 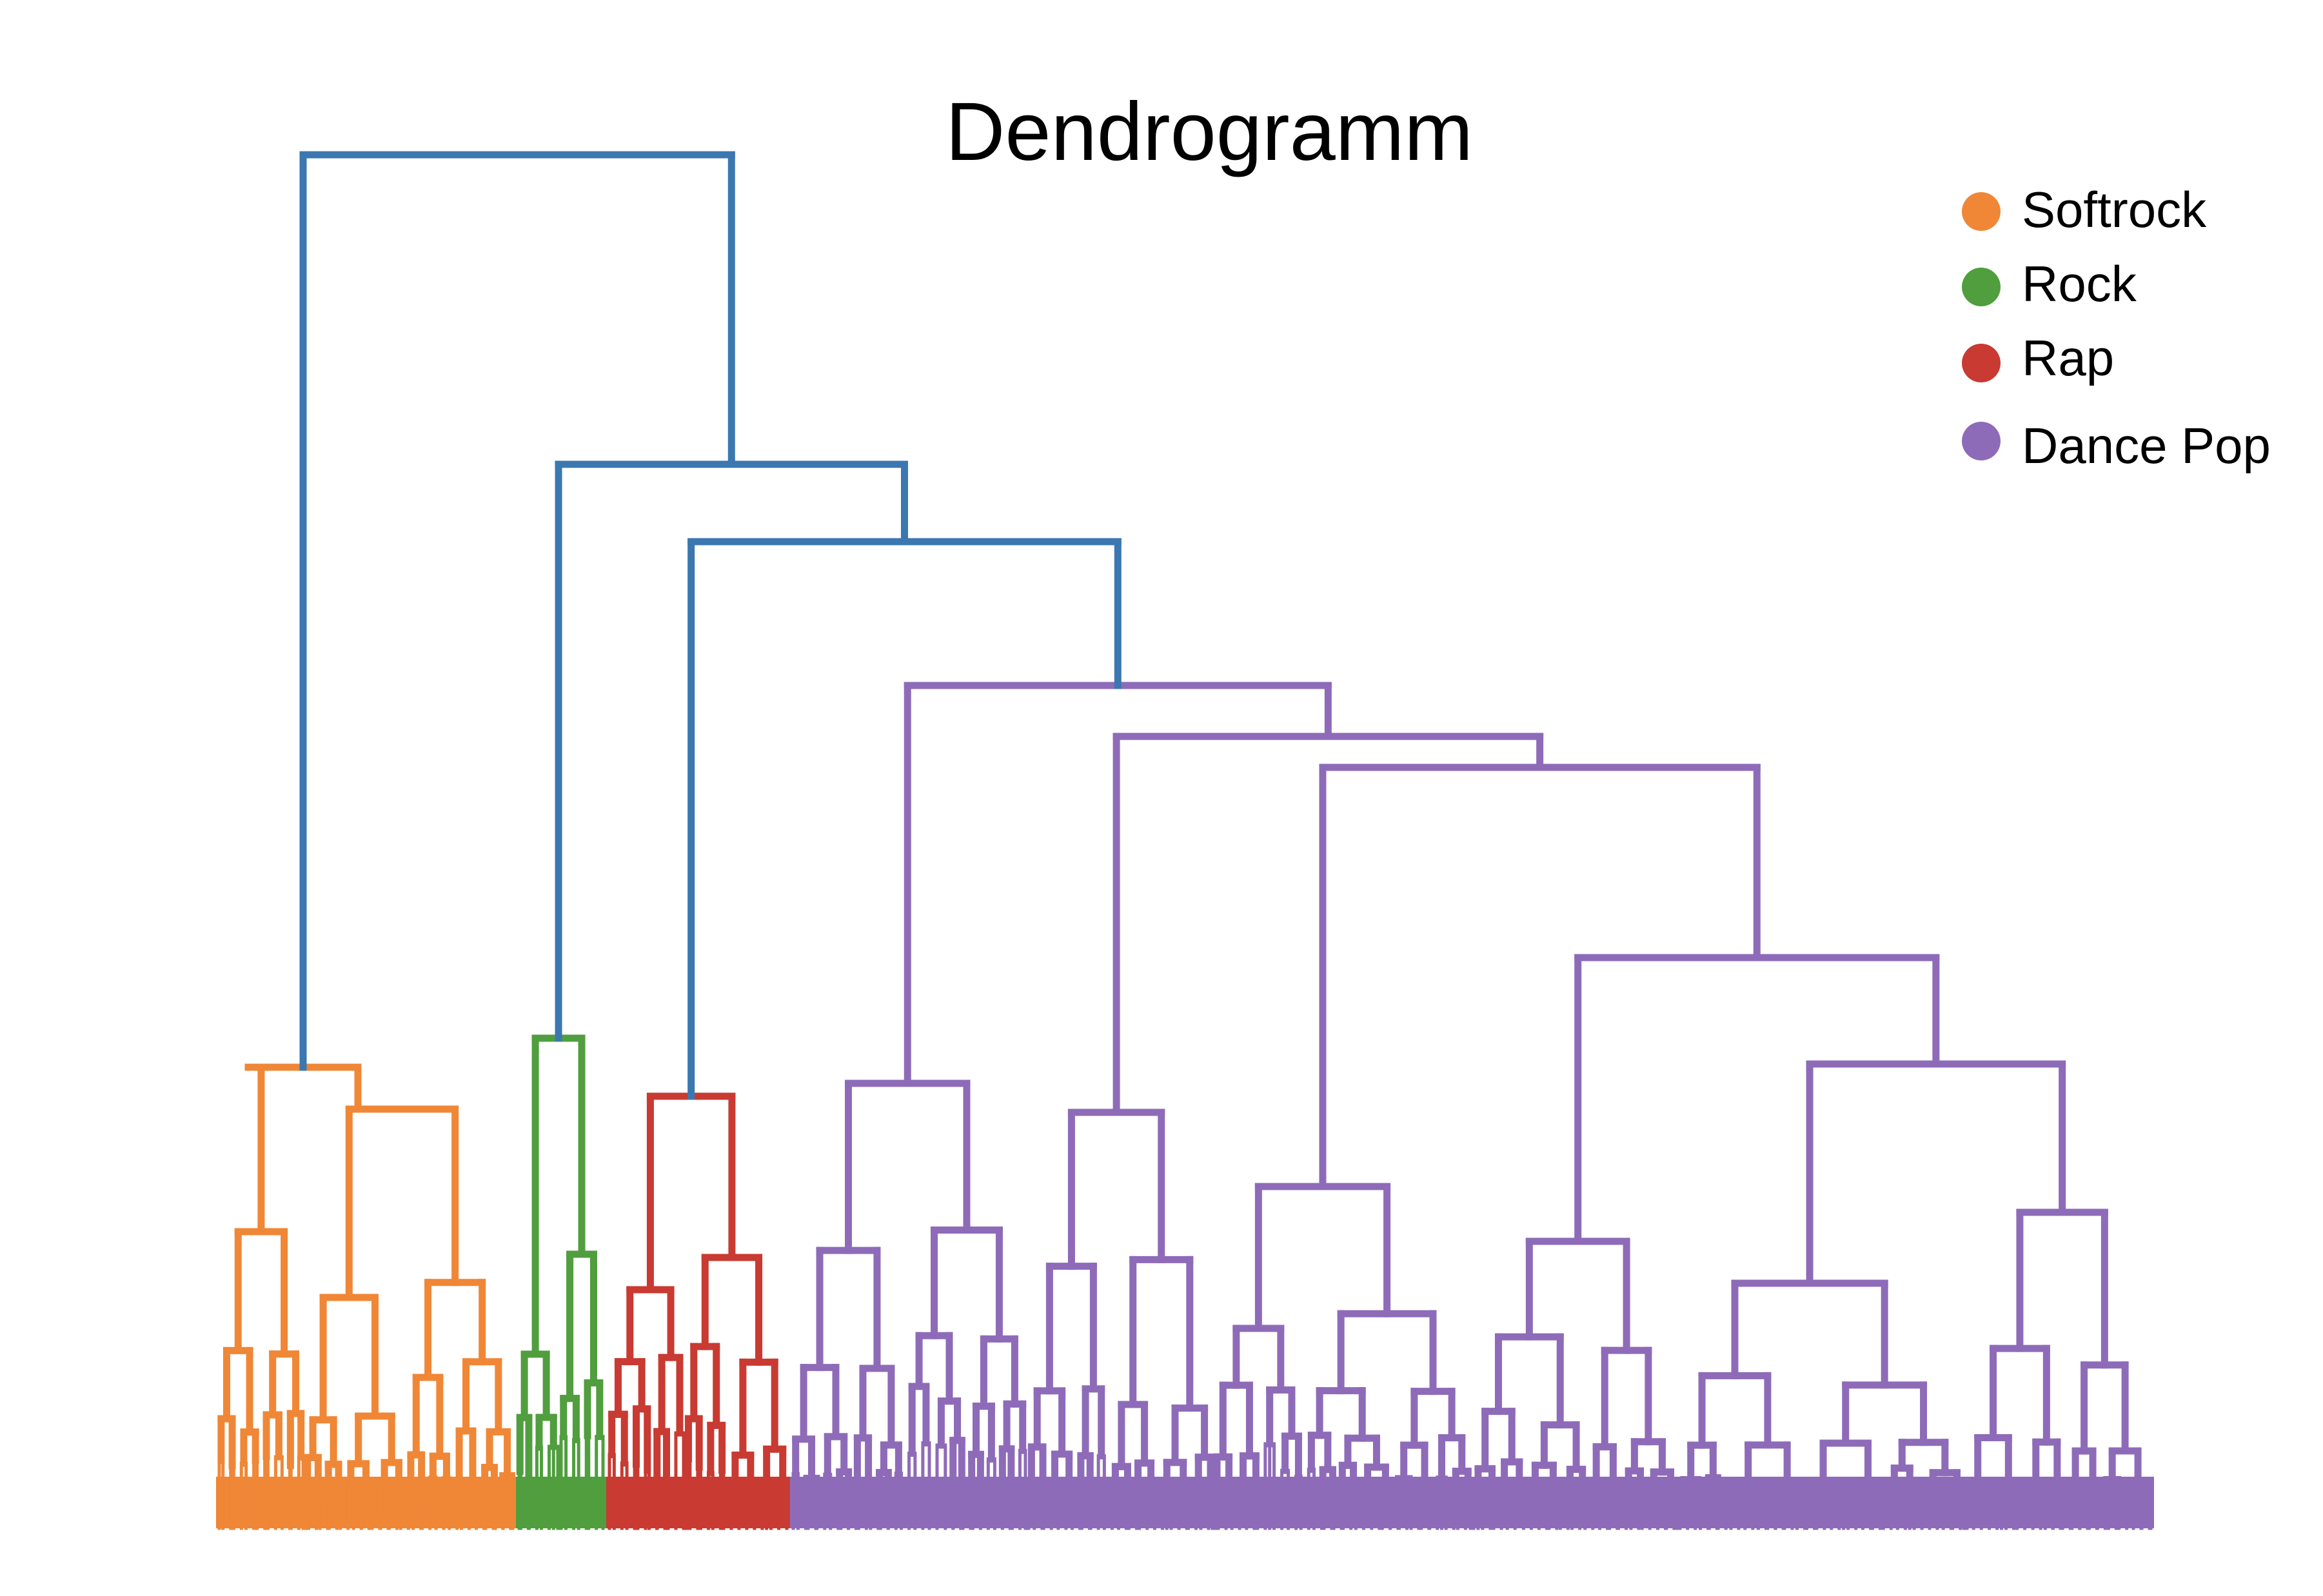 What do you see at coordinates (1981, 287) in the screenshot?
I see `legend-marker-rock` at bounding box center [1981, 287].